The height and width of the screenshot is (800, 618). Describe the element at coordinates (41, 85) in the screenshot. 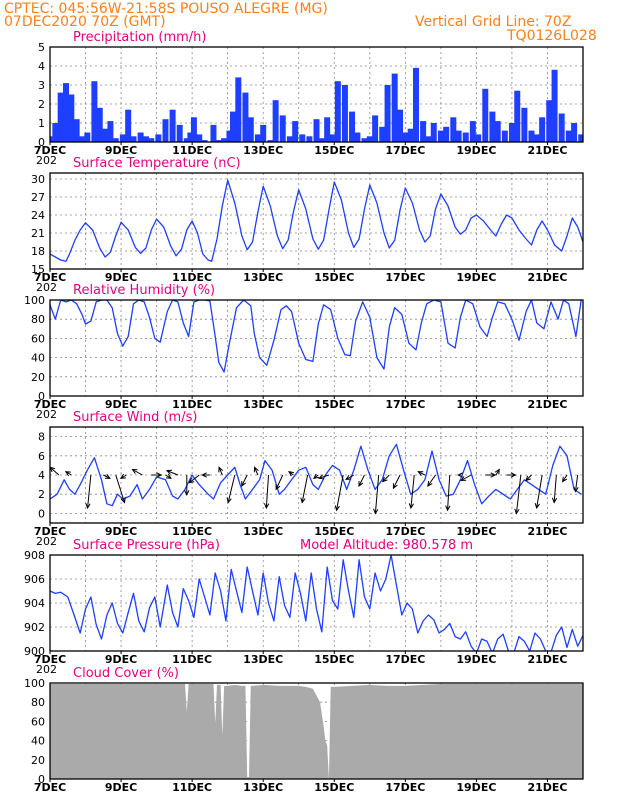

I see `y-tick-label: 3` at that location.